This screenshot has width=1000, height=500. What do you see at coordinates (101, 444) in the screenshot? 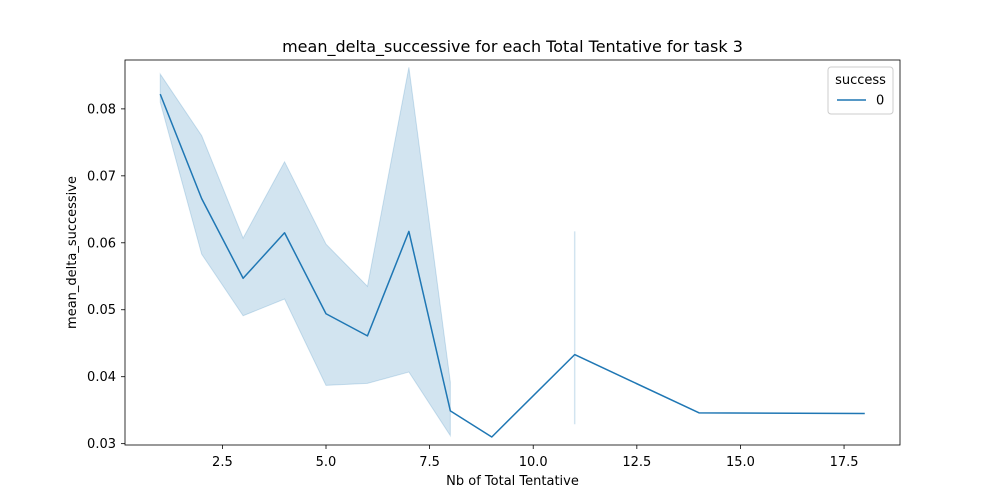
I see `y-tick-label: 0.03` at bounding box center [101, 444].